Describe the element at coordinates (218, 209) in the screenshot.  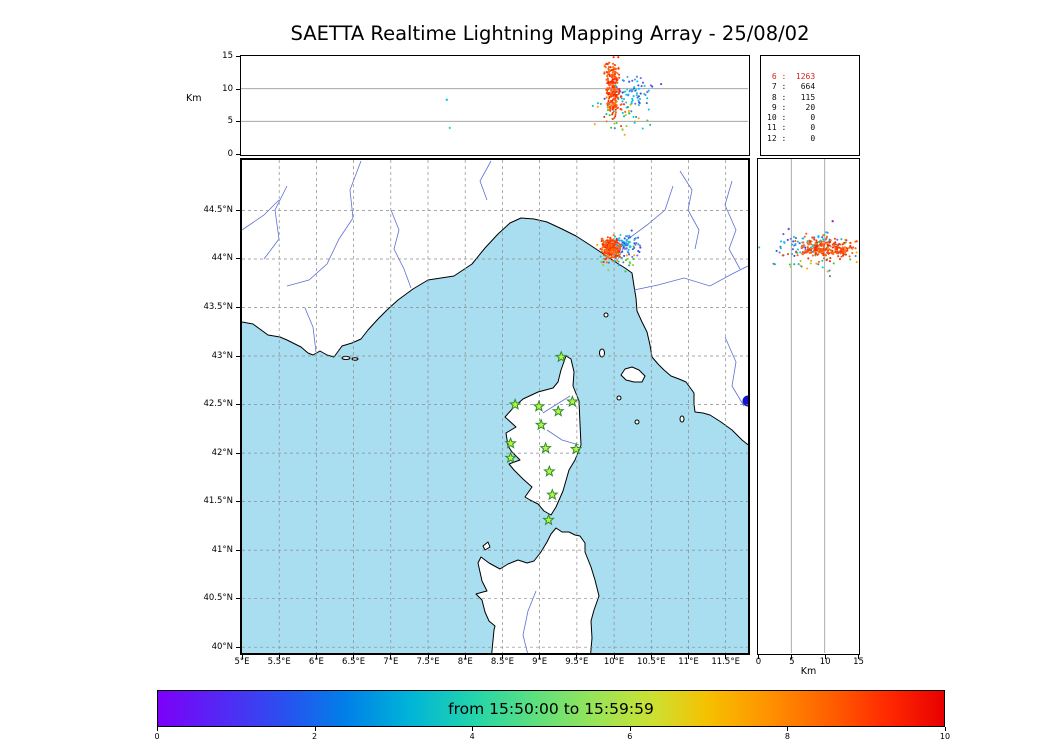
I see `lat-tick-label: 44.5°N` at that location.